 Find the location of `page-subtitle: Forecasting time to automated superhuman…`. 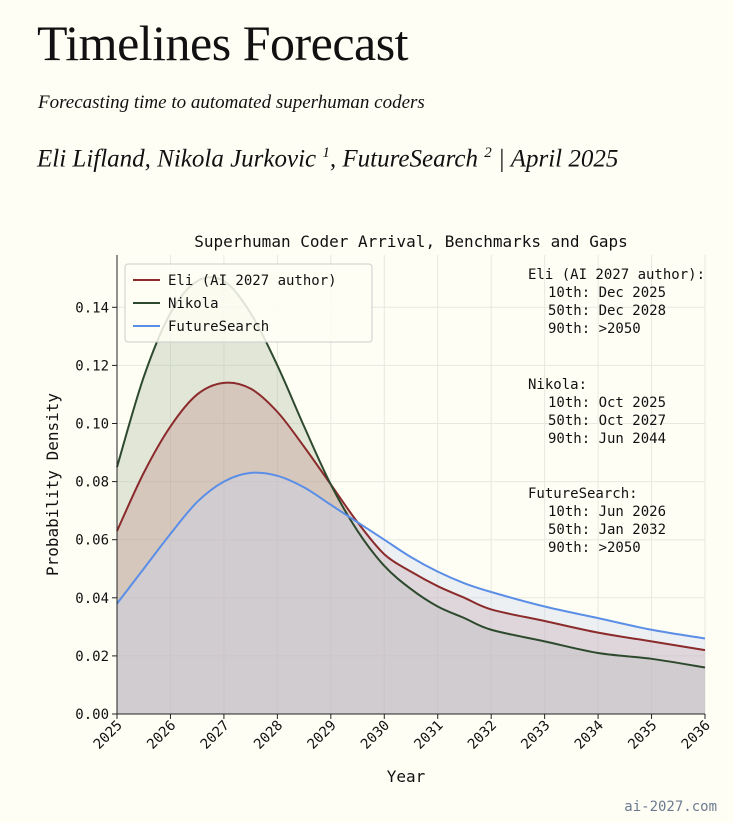

page-subtitle: Forecasting time to automated superhuman… is located at coordinates (231, 102).